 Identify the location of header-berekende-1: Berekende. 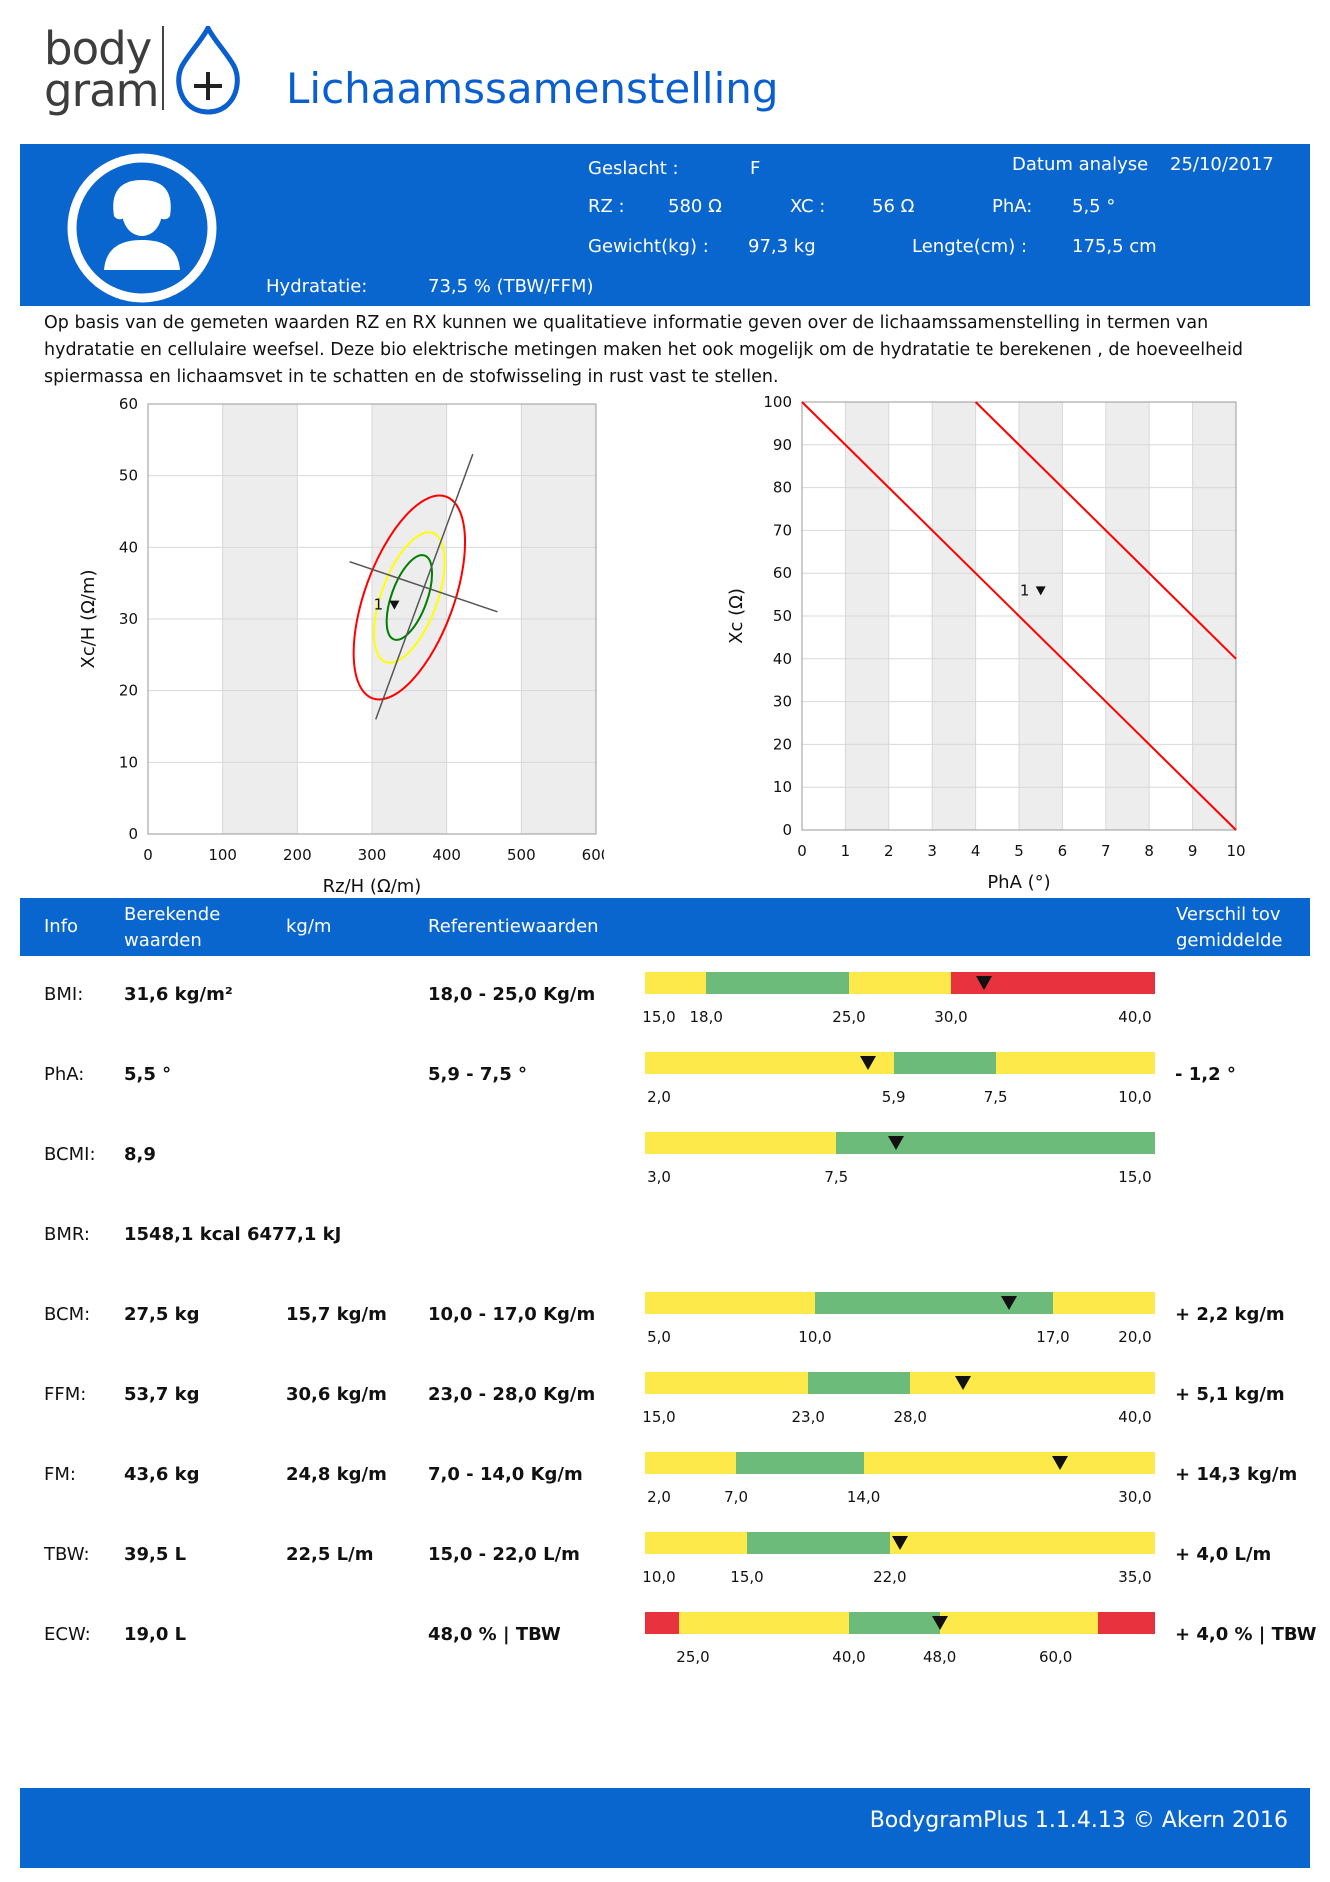
(172, 914).